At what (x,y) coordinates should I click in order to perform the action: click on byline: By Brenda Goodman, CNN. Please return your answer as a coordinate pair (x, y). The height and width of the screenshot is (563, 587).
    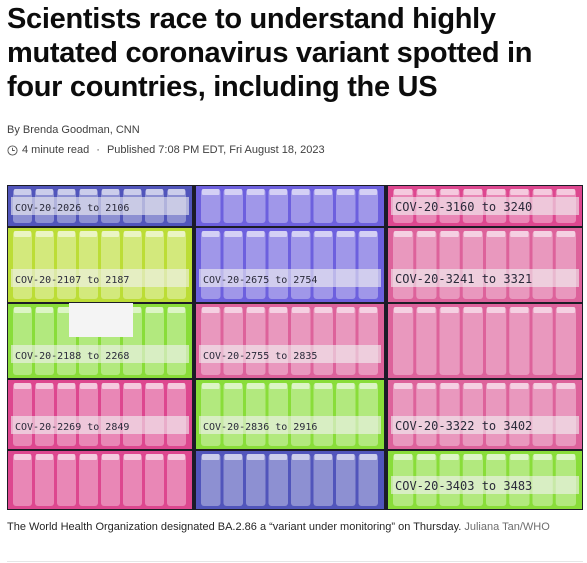
    Looking at the image, I should click on (73, 130).